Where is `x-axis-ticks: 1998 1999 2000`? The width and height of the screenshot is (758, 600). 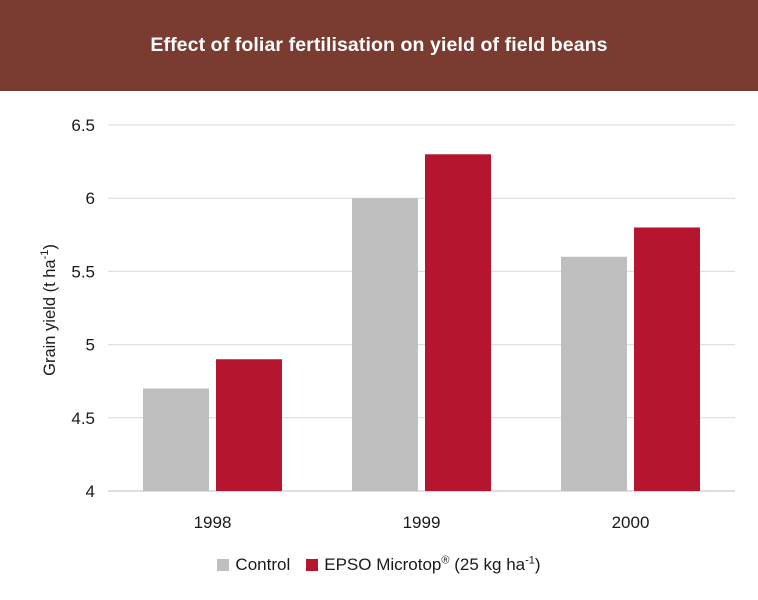 x-axis-ticks: 1998 1999 2000 is located at coordinates (422, 522).